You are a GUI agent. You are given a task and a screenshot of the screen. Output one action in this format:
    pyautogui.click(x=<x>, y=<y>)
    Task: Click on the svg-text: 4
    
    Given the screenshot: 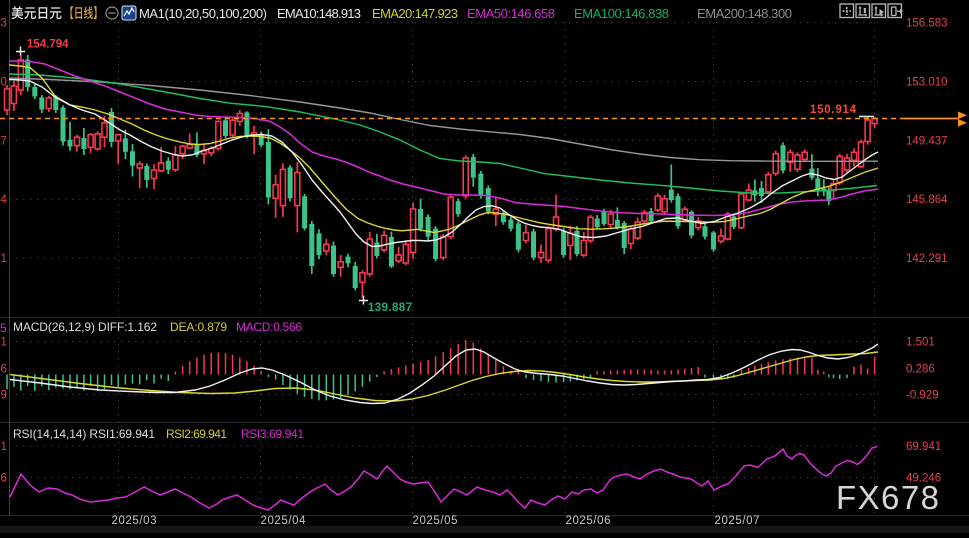 What is the action you would take?
    pyautogui.click(x=4, y=200)
    